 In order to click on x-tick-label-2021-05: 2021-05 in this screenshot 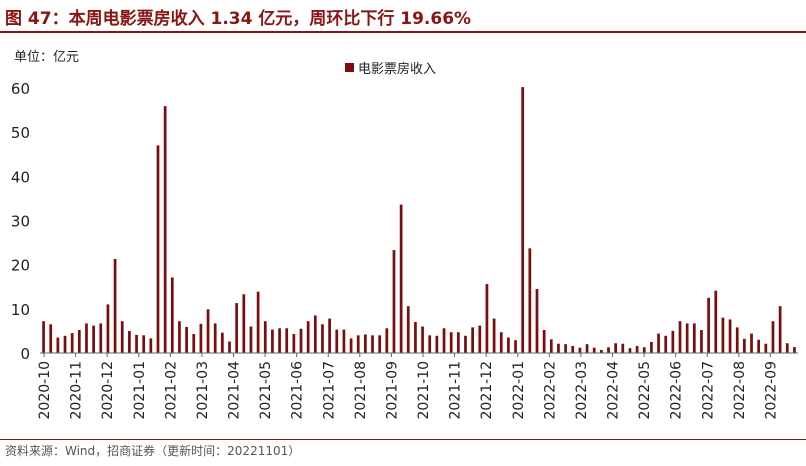, I will do `click(266, 390)`.